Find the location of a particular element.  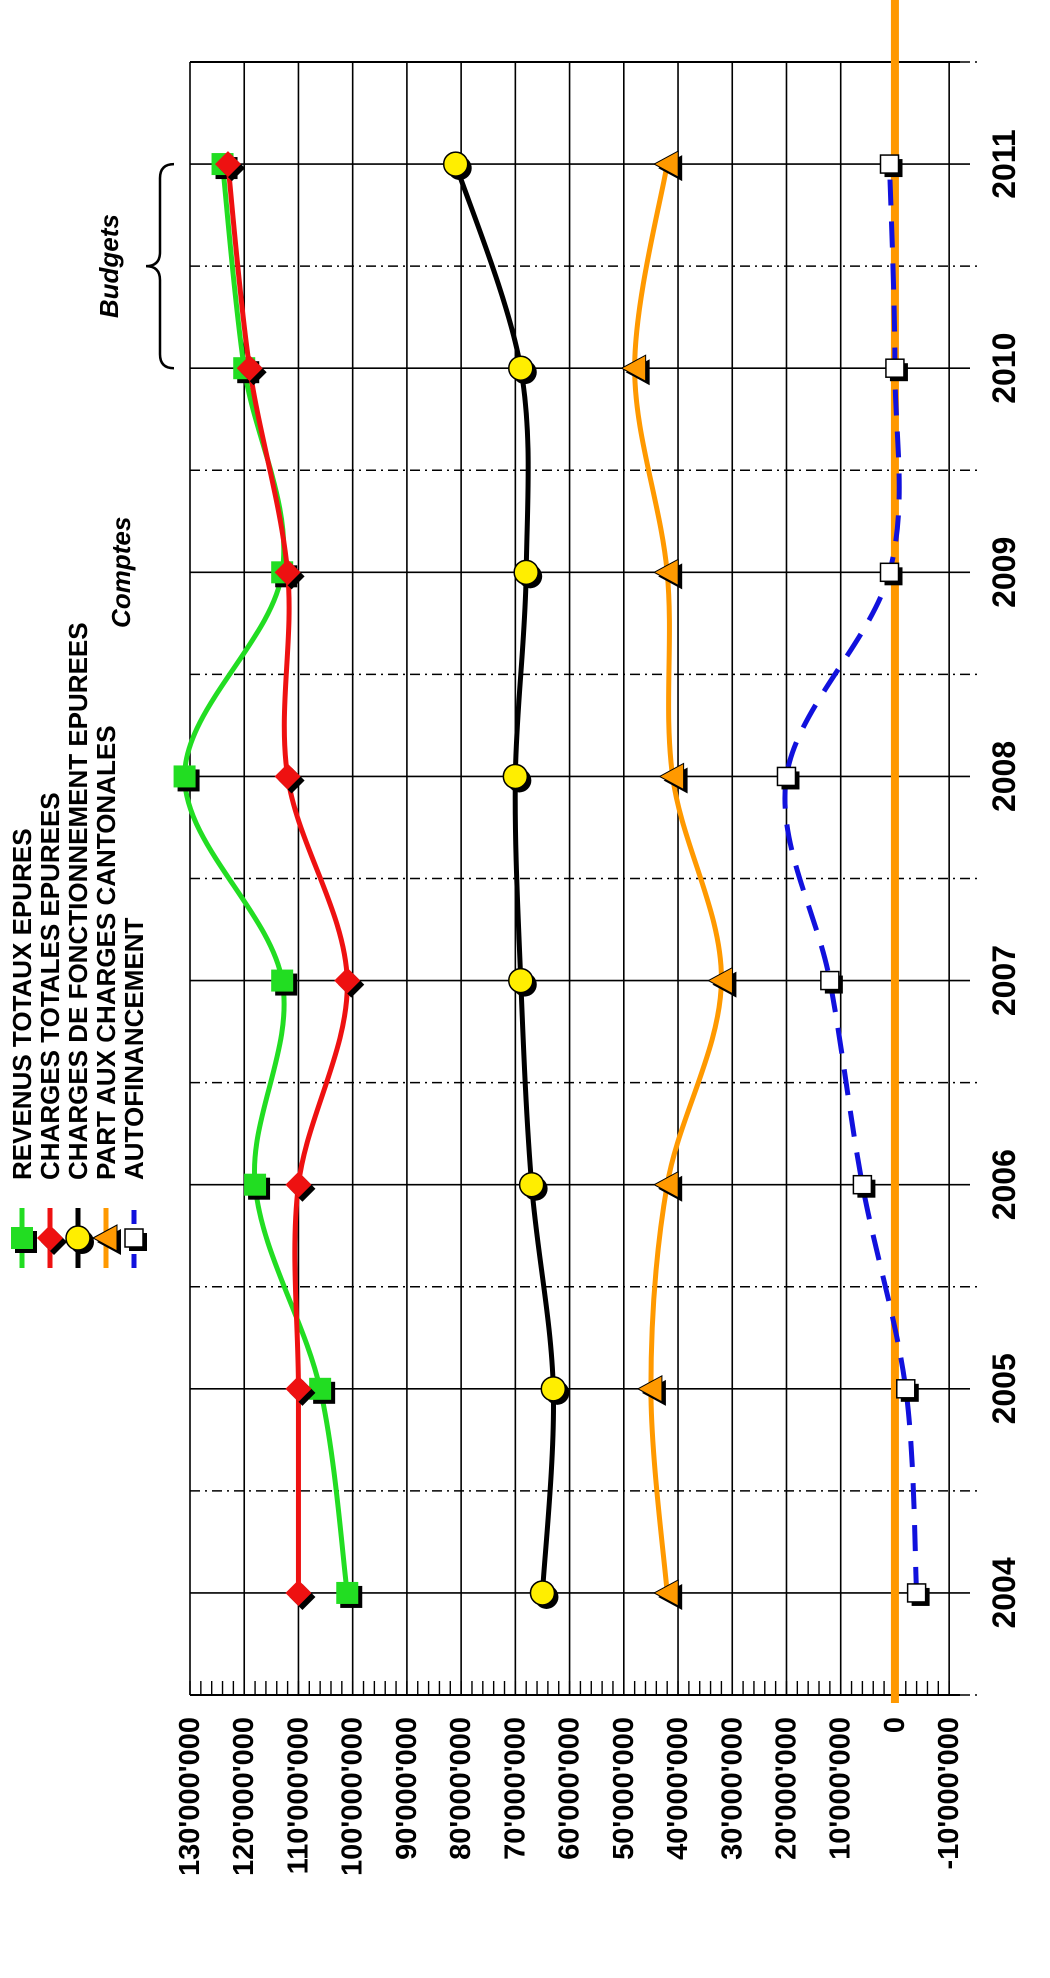

legend-marker-autofinancement is located at coordinates (134, 1238).